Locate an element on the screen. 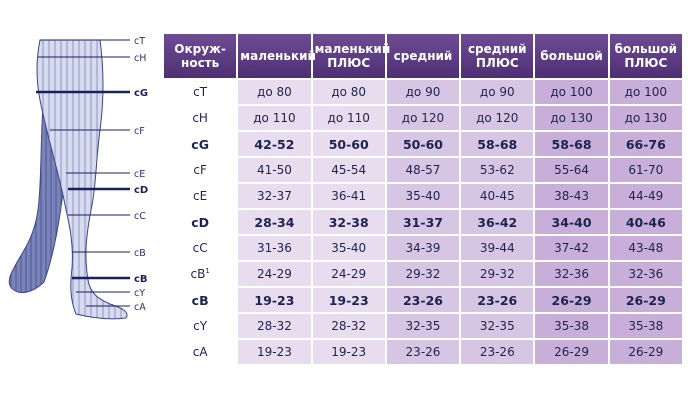  measure-cell: cY is located at coordinates (200, 326).